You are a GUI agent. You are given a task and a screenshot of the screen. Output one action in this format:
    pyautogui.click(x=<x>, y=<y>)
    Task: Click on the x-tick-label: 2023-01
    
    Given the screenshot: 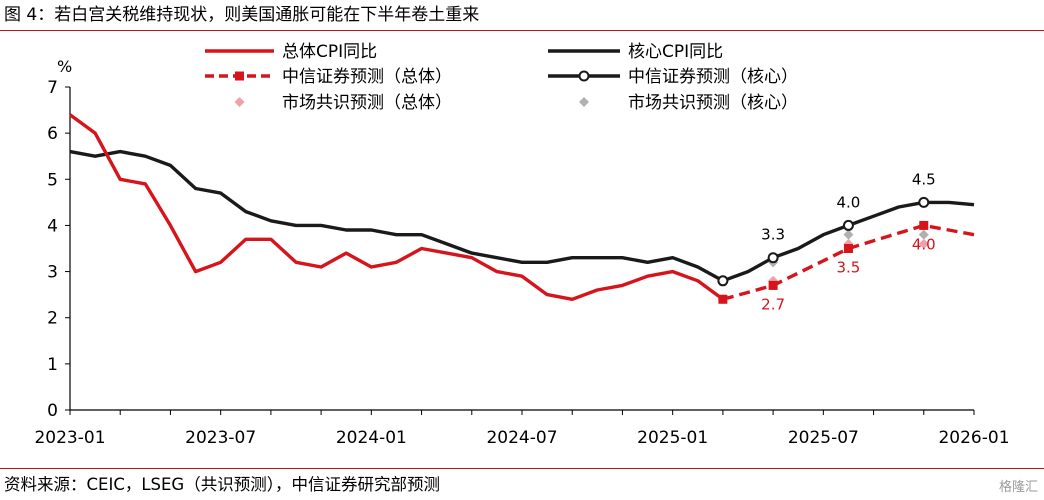 What is the action you would take?
    pyautogui.click(x=69, y=438)
    